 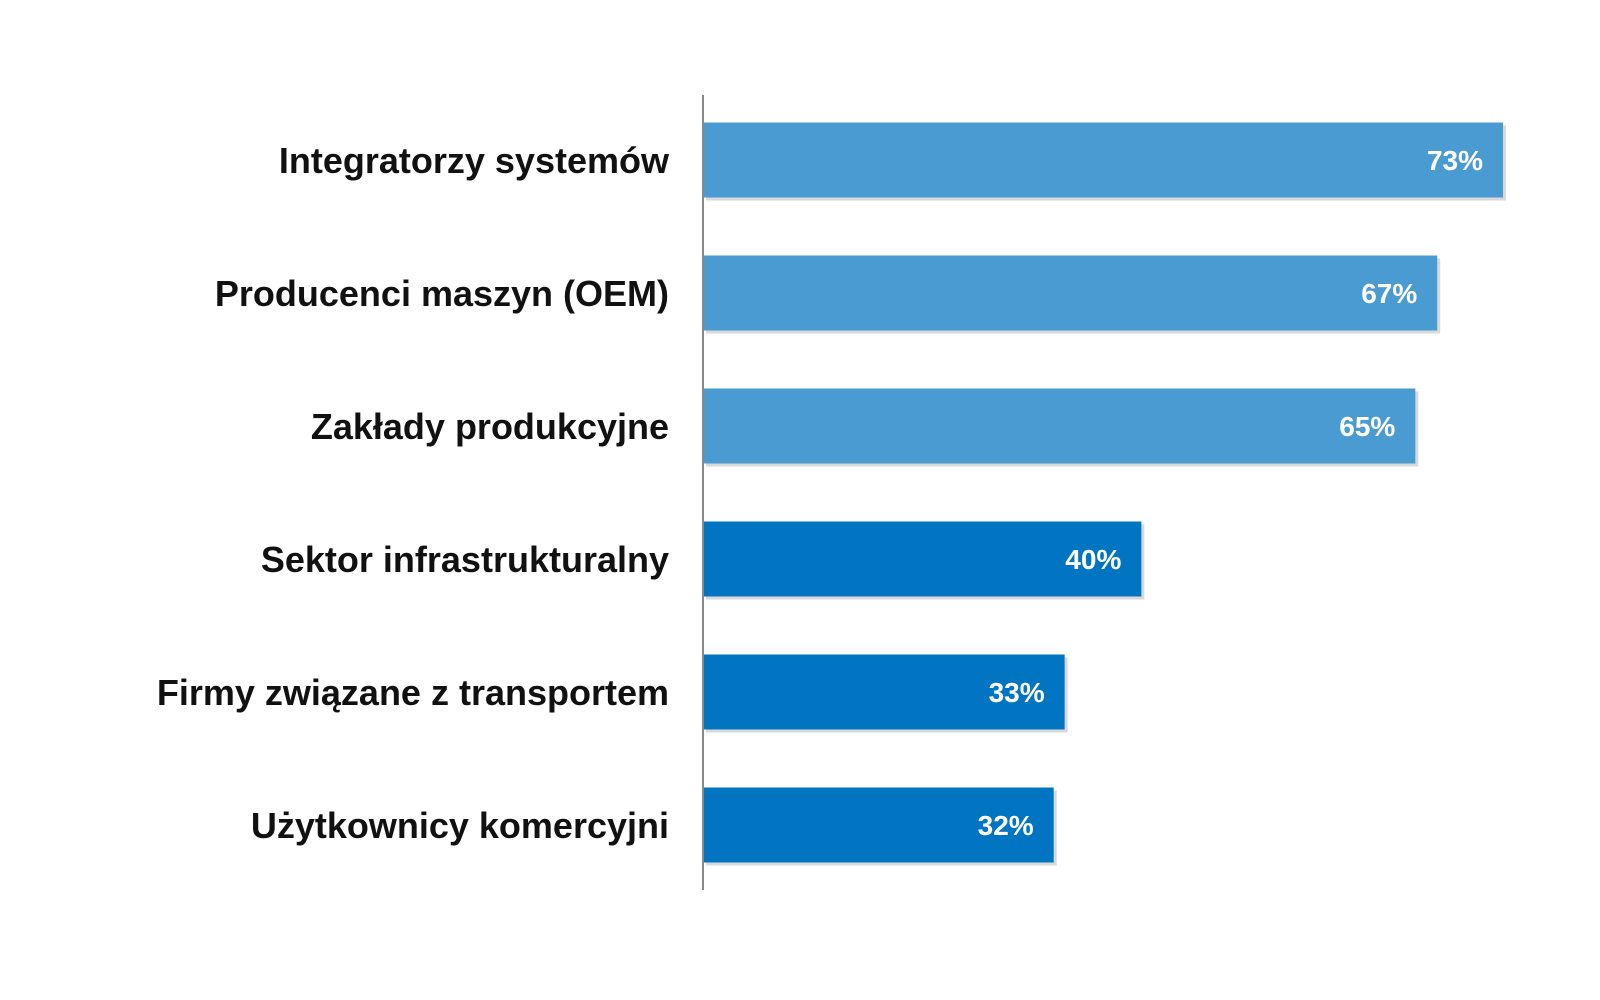 I want to click on bar-value-label: 65%, so click(x=1367, y=426).